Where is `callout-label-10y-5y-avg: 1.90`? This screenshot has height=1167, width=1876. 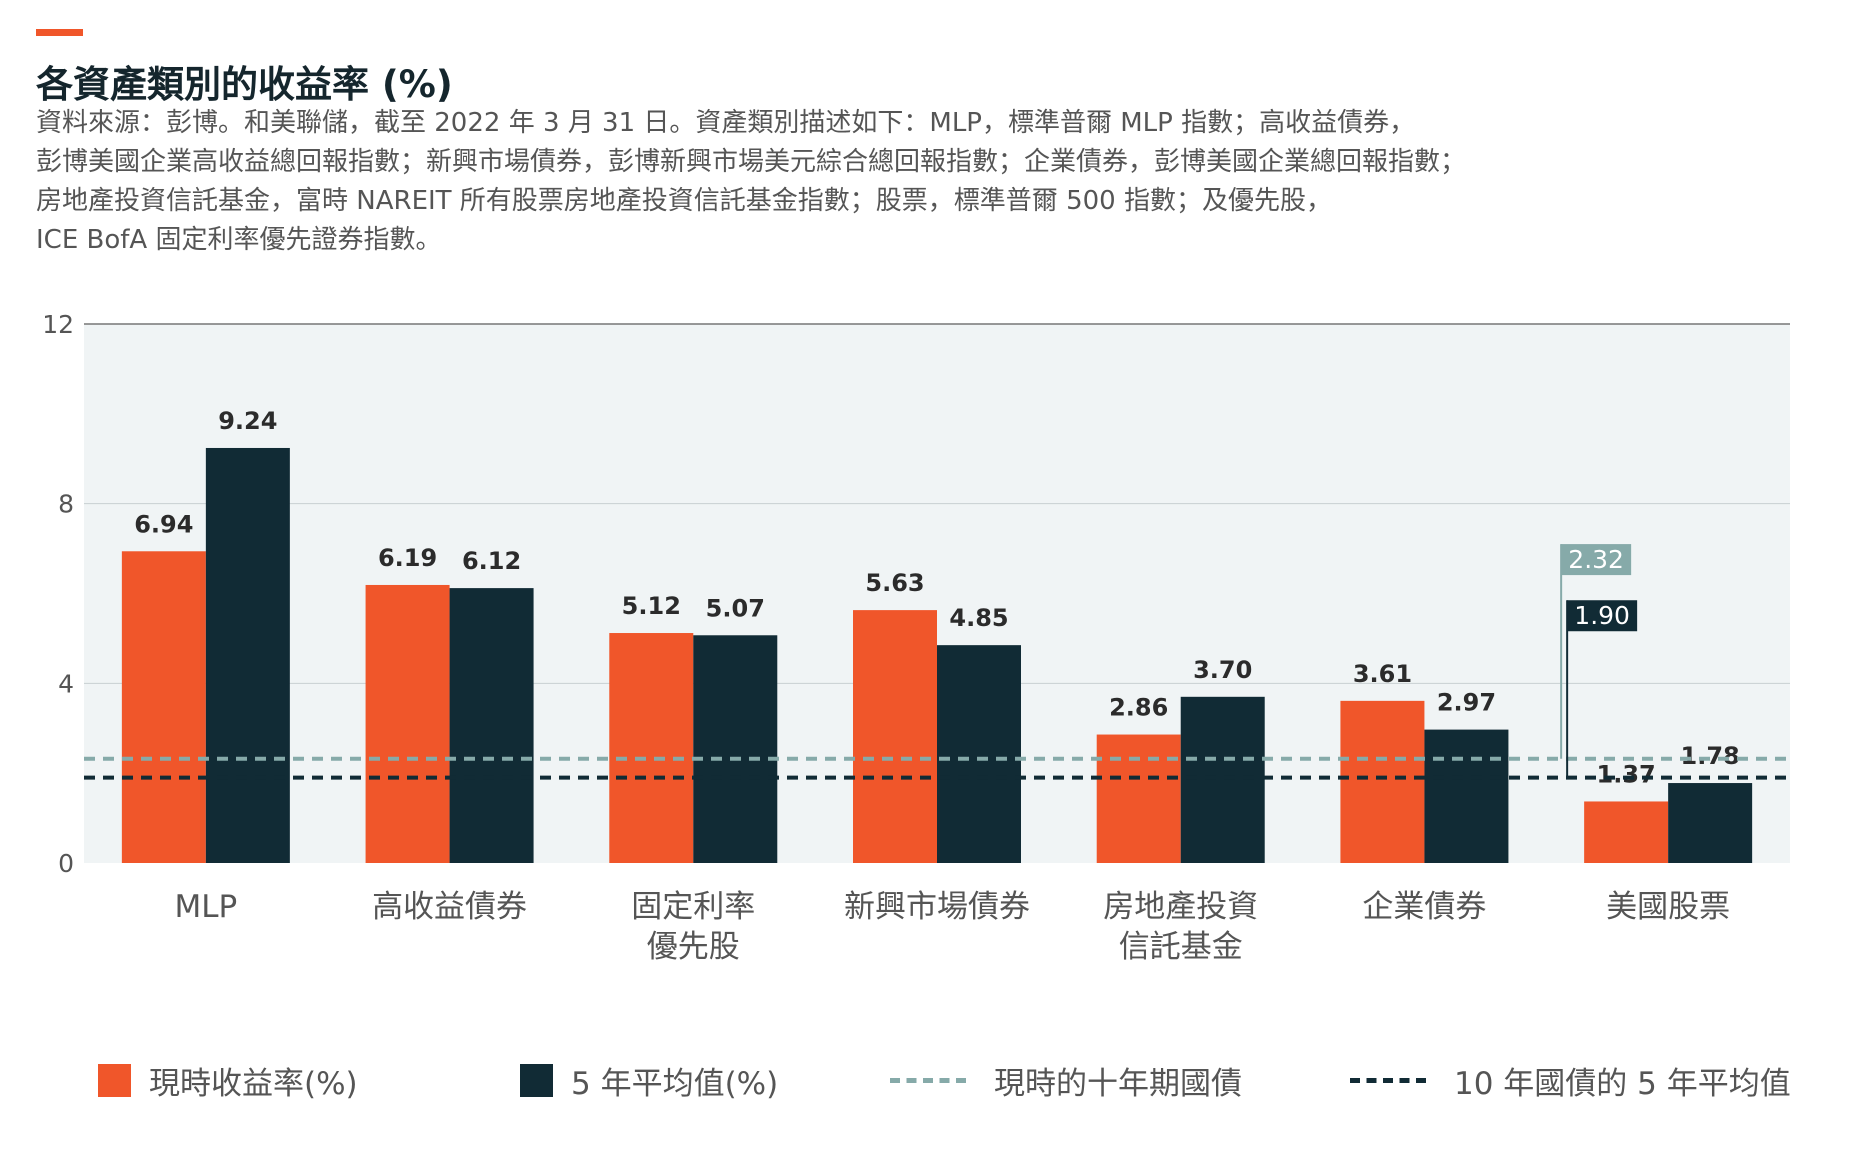
callout-label-10y-5y-avg: 1.90 is located at coordinates (1602, 615).